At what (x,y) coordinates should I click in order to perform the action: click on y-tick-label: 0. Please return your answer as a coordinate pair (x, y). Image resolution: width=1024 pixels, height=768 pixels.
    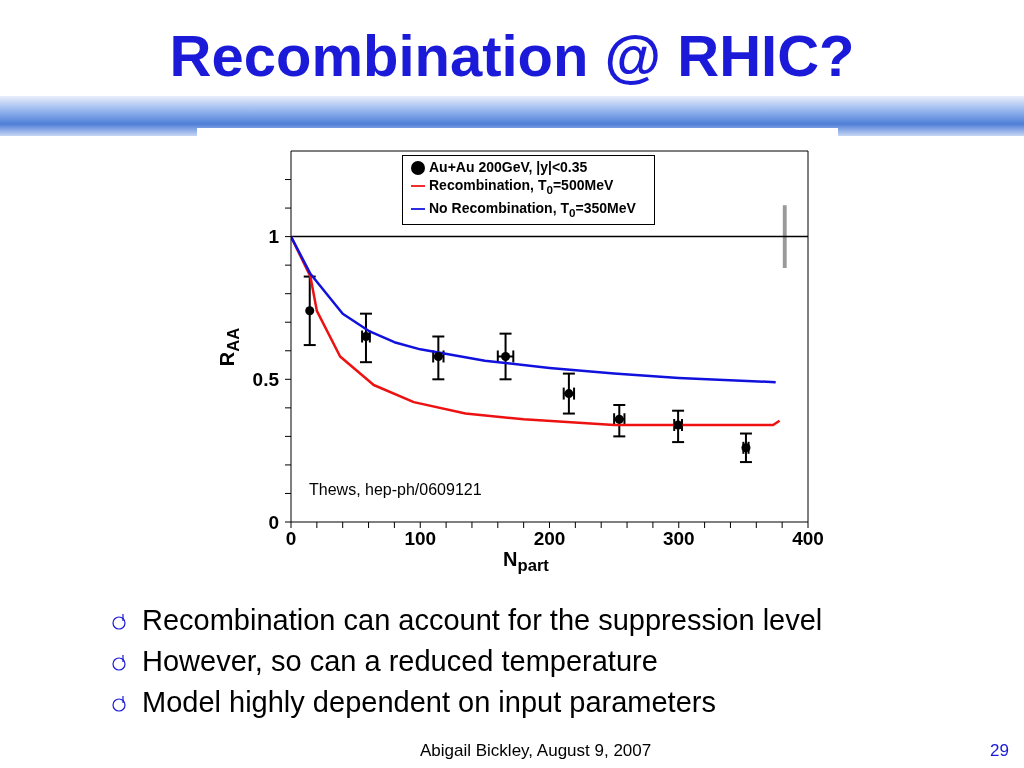
    Looking at the image, I should click on (273, 522).